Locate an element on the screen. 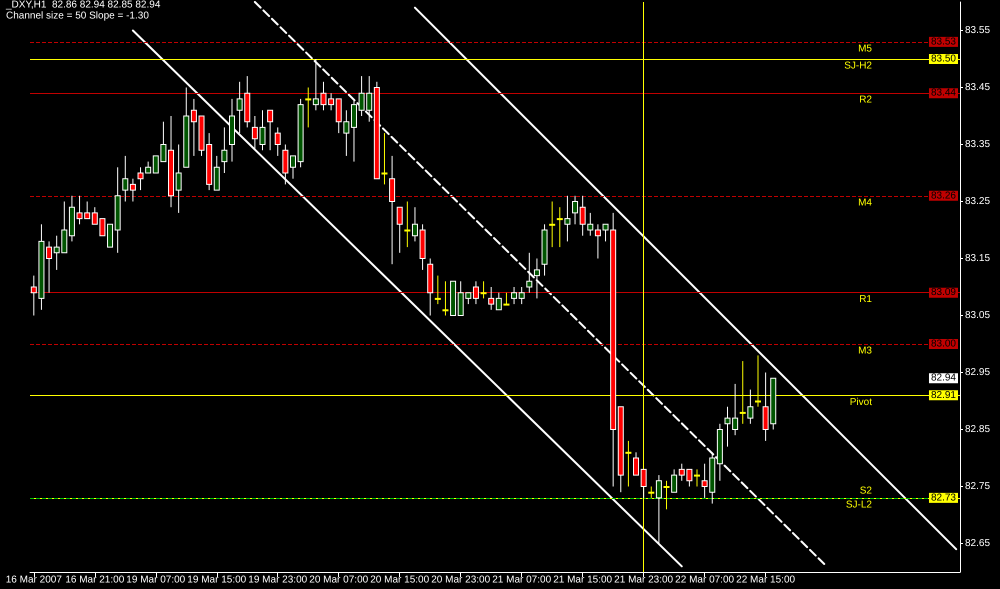  y-tick-label: 83.05 is located at coordinates (977, 315).